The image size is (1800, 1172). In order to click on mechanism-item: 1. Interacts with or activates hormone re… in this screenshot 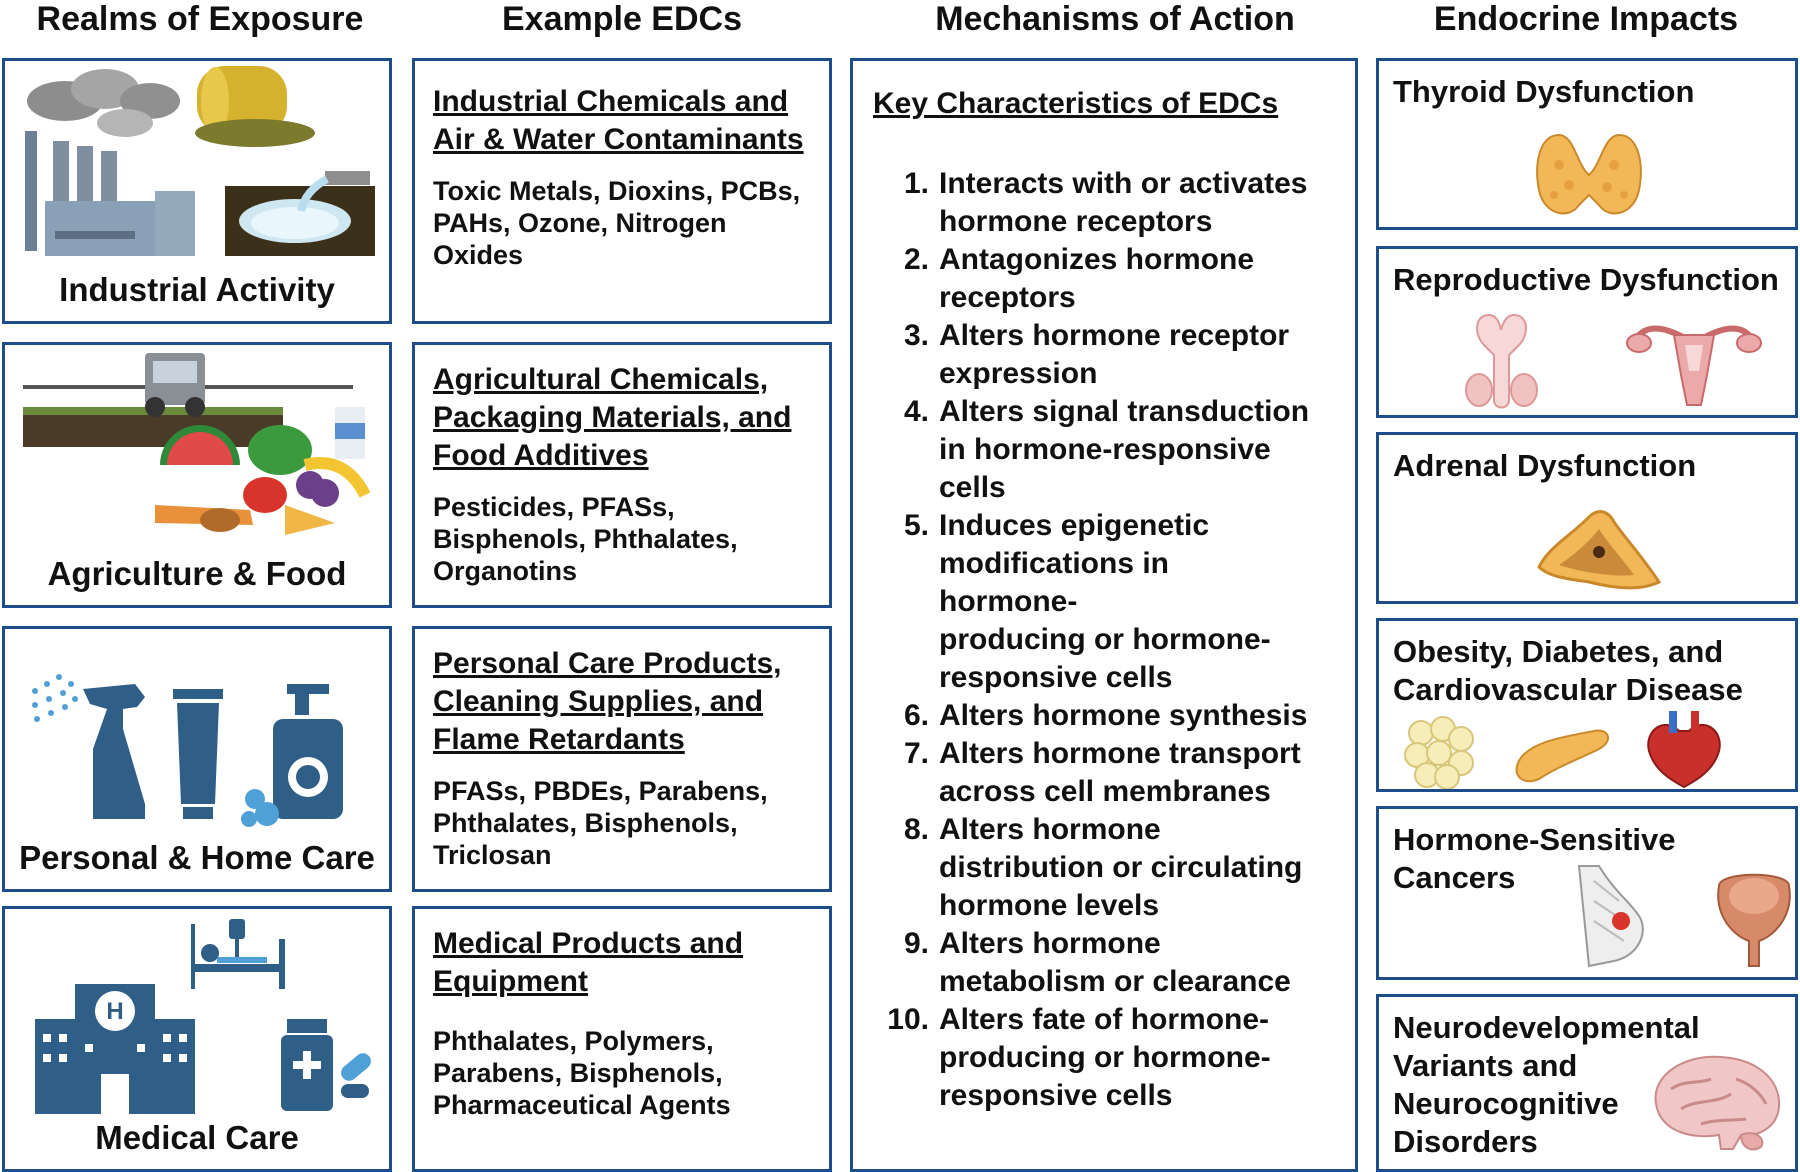, I will do `click(1105, 202)`.